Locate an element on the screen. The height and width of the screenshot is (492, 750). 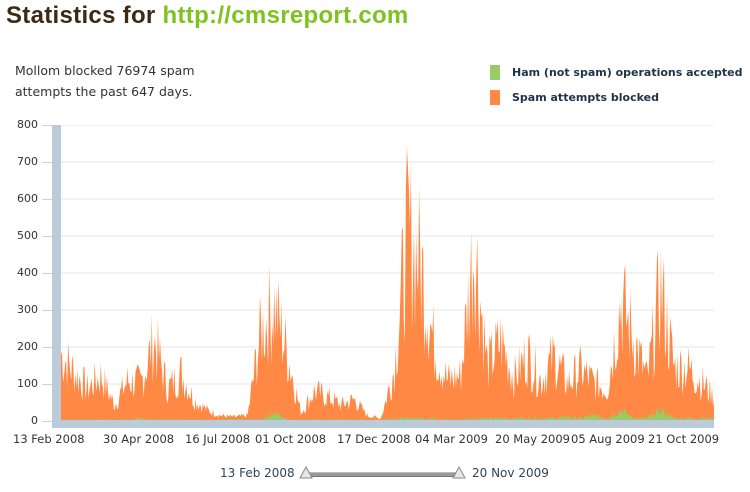
x-tick-label: 20 May 2009 is located at coordinates (532, 439).